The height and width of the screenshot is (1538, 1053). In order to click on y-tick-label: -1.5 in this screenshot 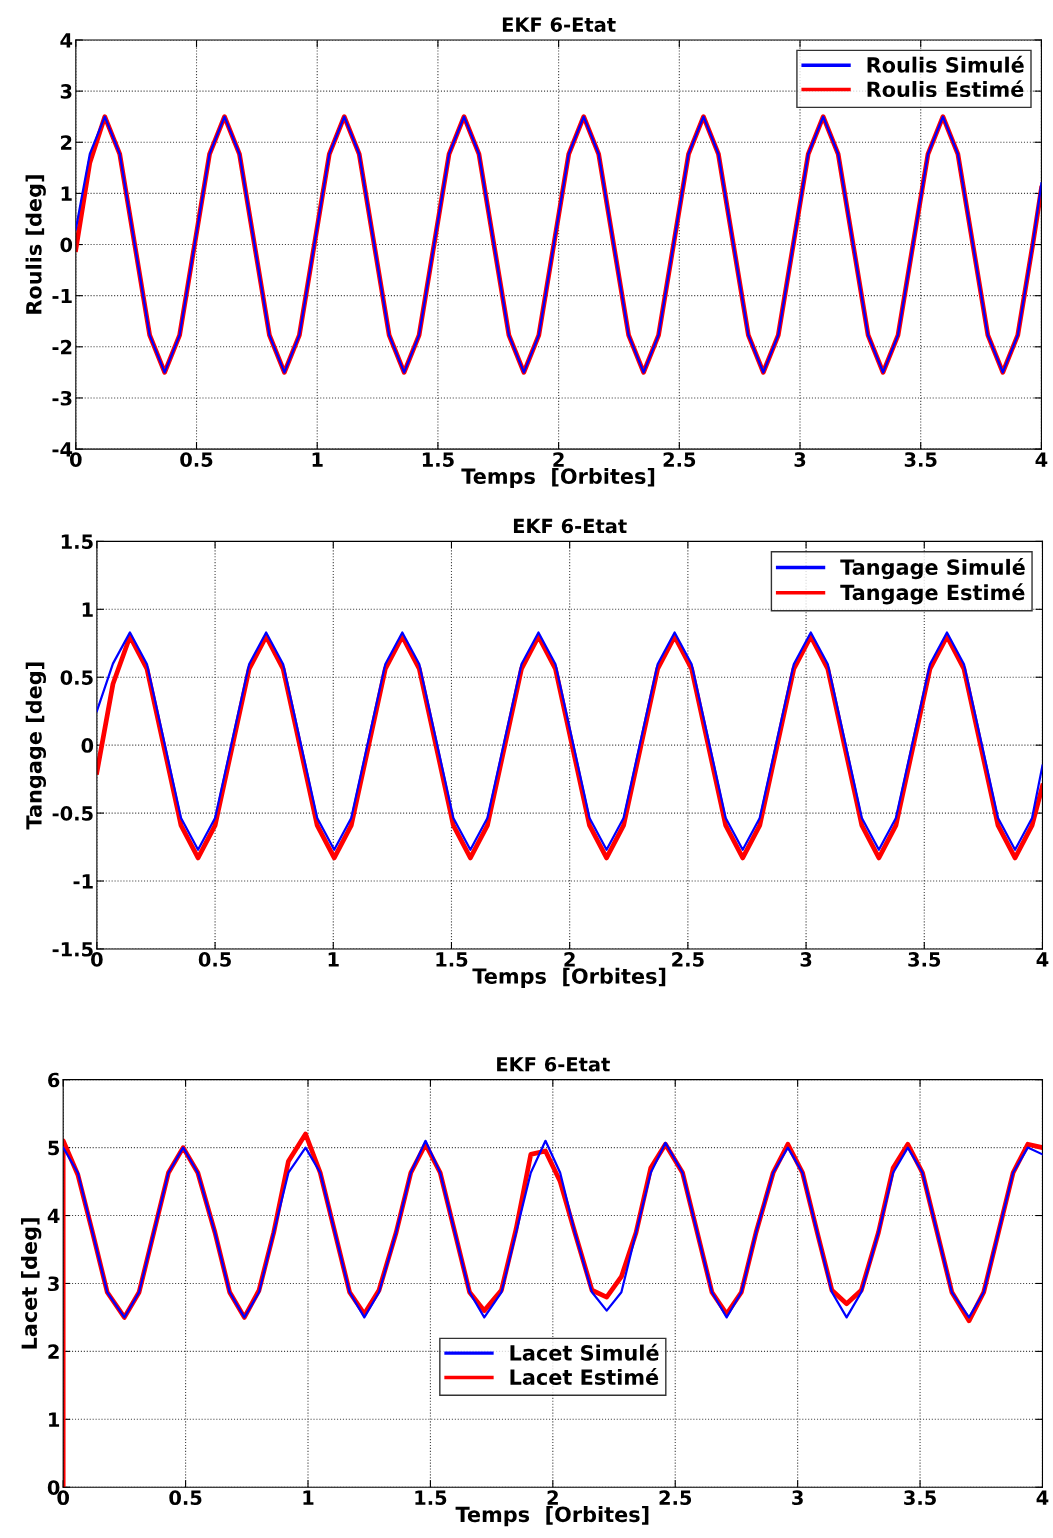, I will do `click(72, 949)`.